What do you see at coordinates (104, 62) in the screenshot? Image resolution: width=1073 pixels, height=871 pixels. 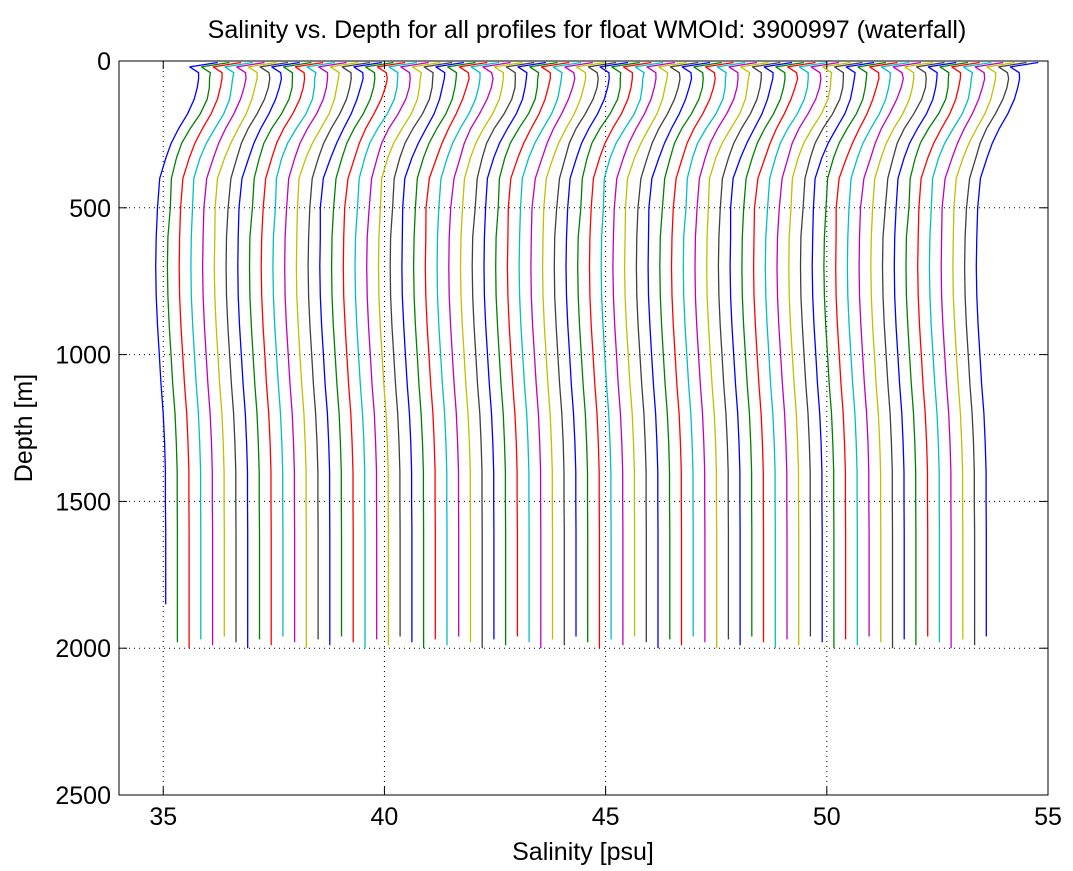 I see `y-tick-label: 0` at bounding box center [104, 62].